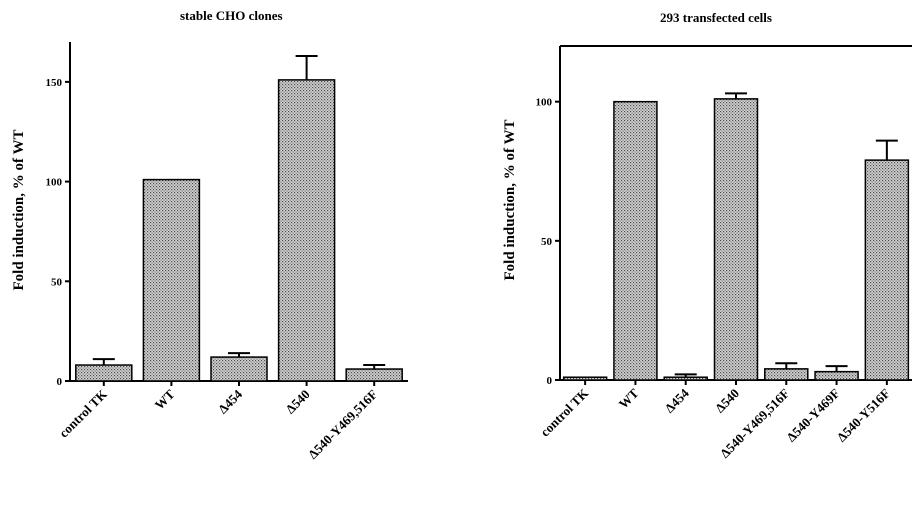 This screenshot has width=912, height=505. What do you see at coordinates (342, 423) in the screenshot?
I see `category-label: Δ540-Y469,516F` at bounding box center [342, 423].